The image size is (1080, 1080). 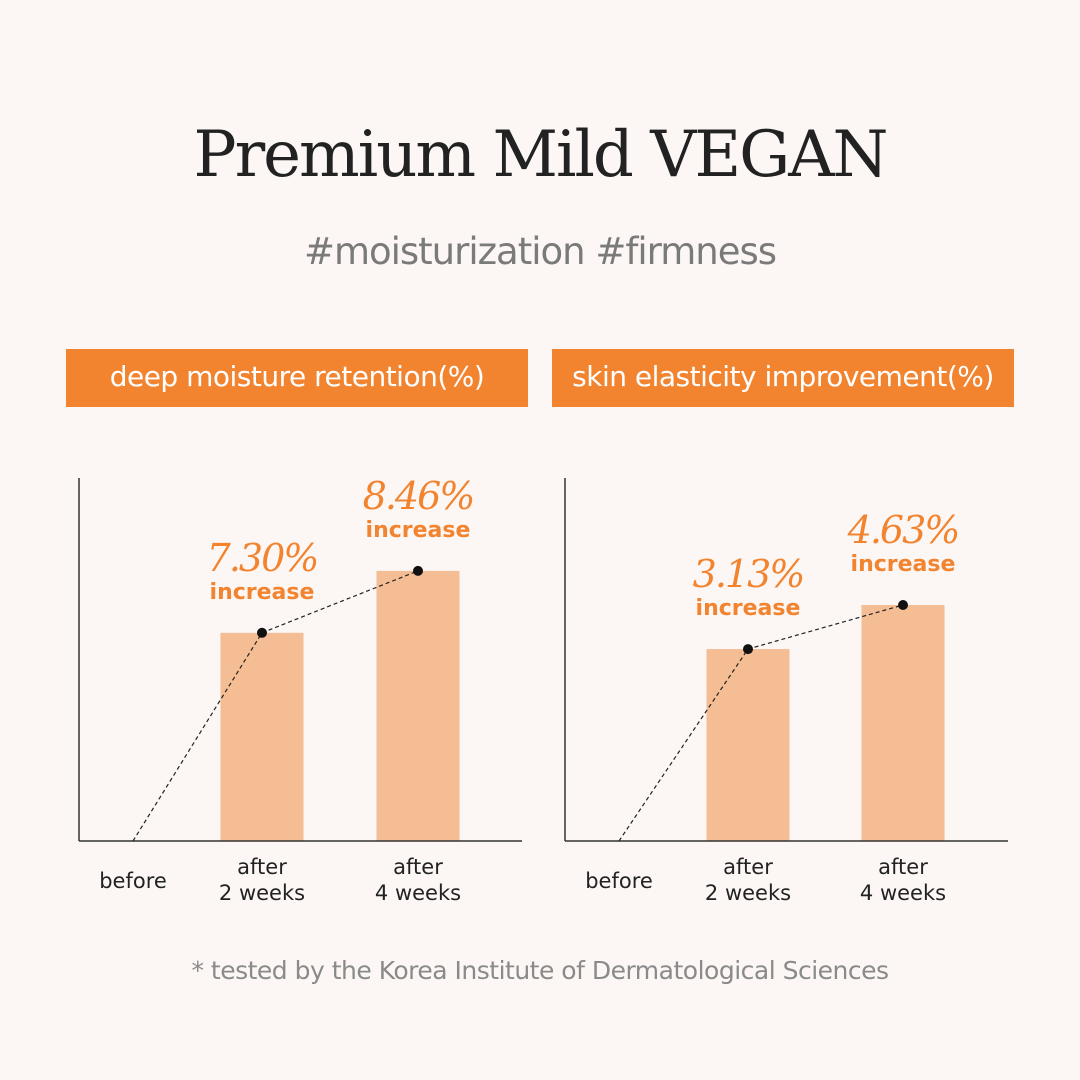 I want to click on chart-1-x-tick-1-line-1: 2 weeks, so click(x=262, y=893).